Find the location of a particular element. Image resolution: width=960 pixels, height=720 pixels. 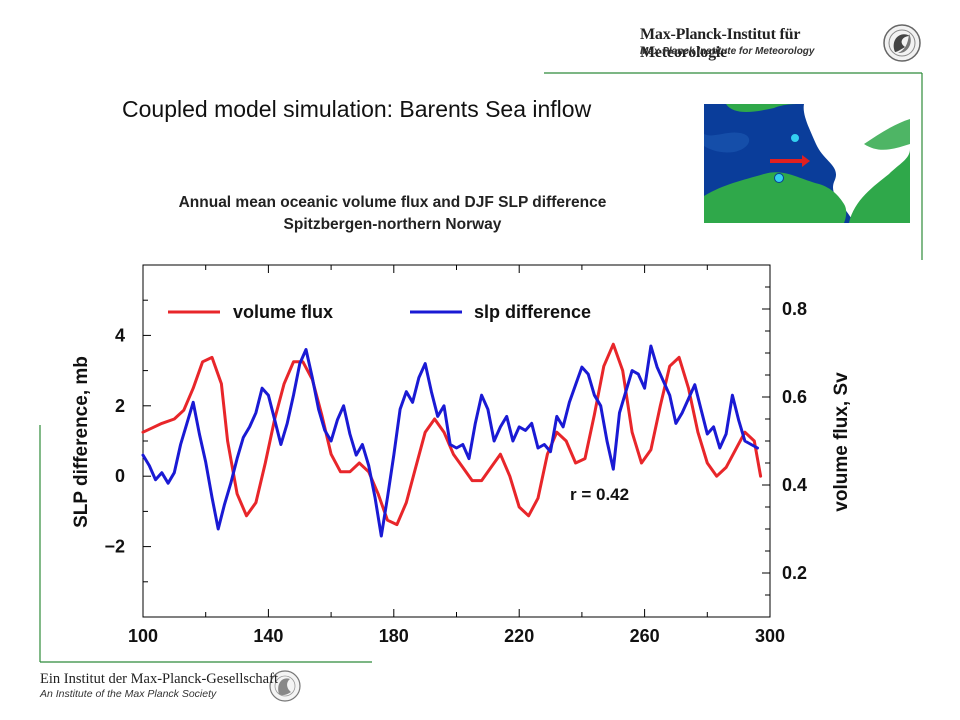

correlation-annotation: r = 0.42 is located at coordinates (599, 494).